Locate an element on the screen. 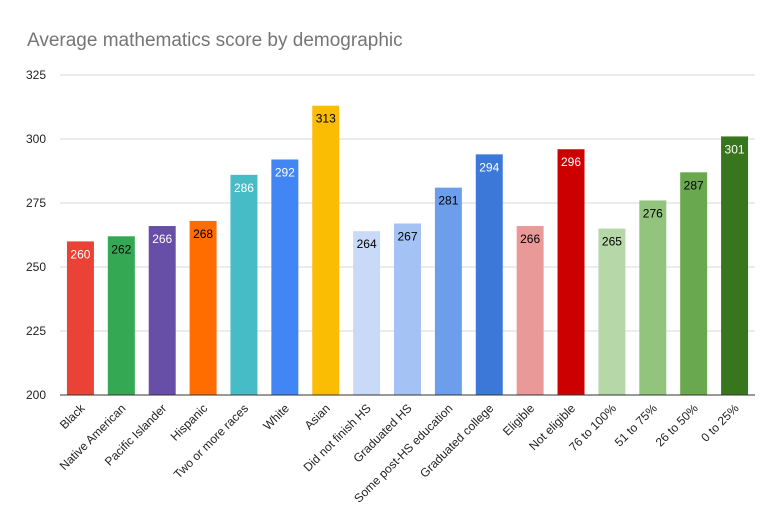  x-tick-label: Two or more races is located at coordinates (211, 441).